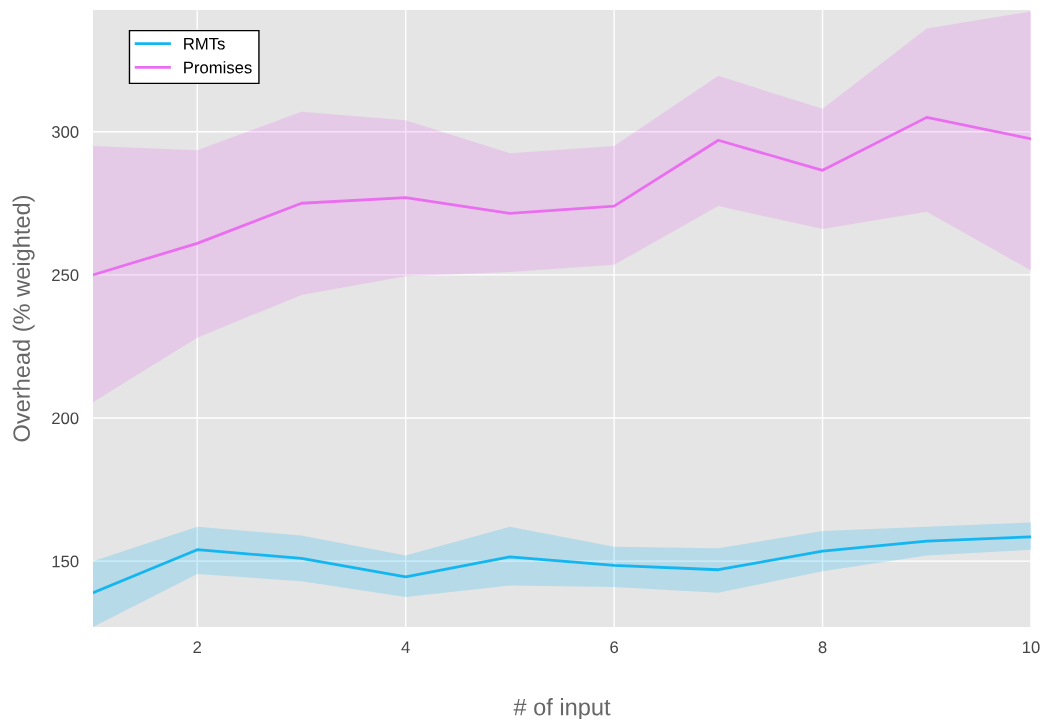 This screenshot has height=719, width=1046. Describe the element at coordinates (562, 565) in the screenshot. I see `line-series` at that location.